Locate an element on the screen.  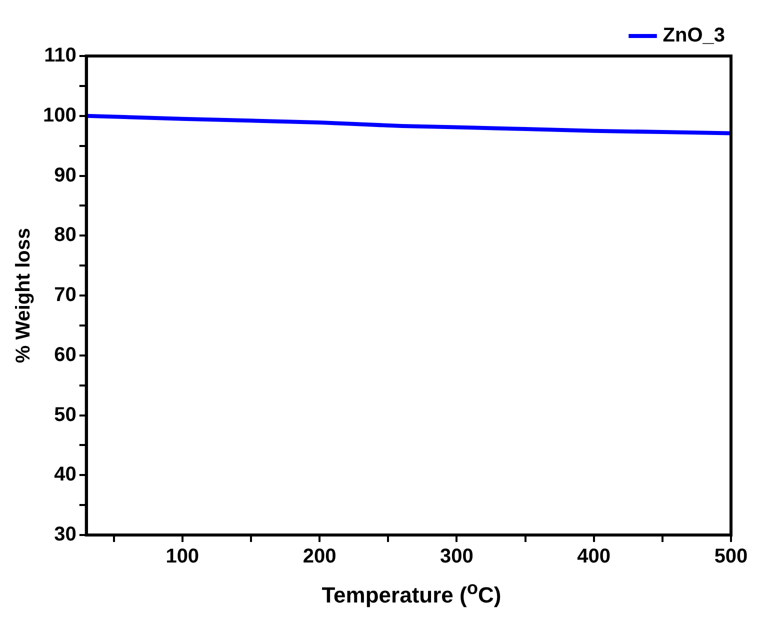
y-tick-label: 60 is located at coordinates (65, 355).